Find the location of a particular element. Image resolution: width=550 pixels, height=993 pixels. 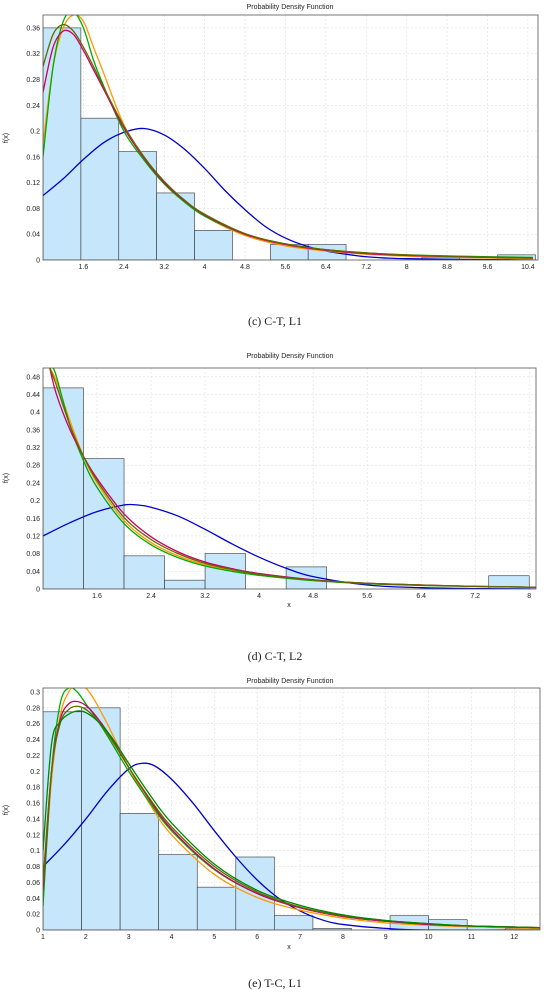

x-tick-label: 12 is located at coordinates (514, 937).